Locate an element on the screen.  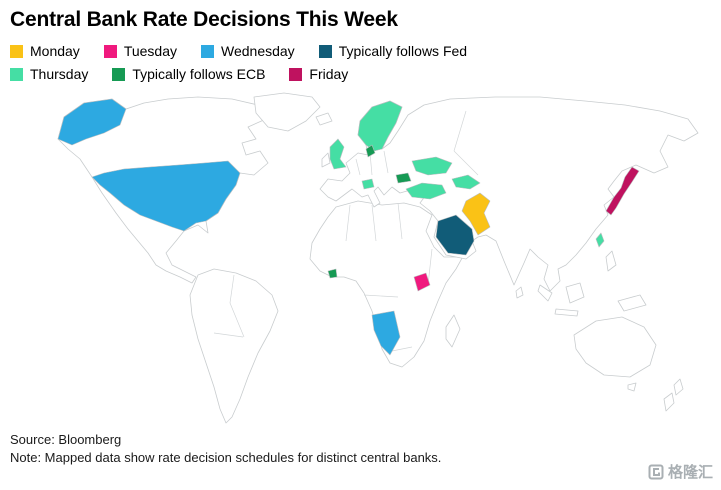
region-turkey is located at coordinates (426, 191).